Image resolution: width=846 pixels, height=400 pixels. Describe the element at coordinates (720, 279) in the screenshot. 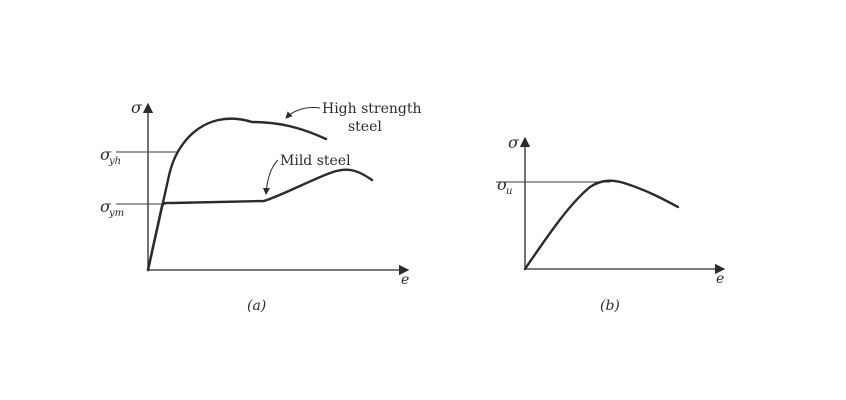

I see `panel-b-x-axis-symbol: e` at that location.